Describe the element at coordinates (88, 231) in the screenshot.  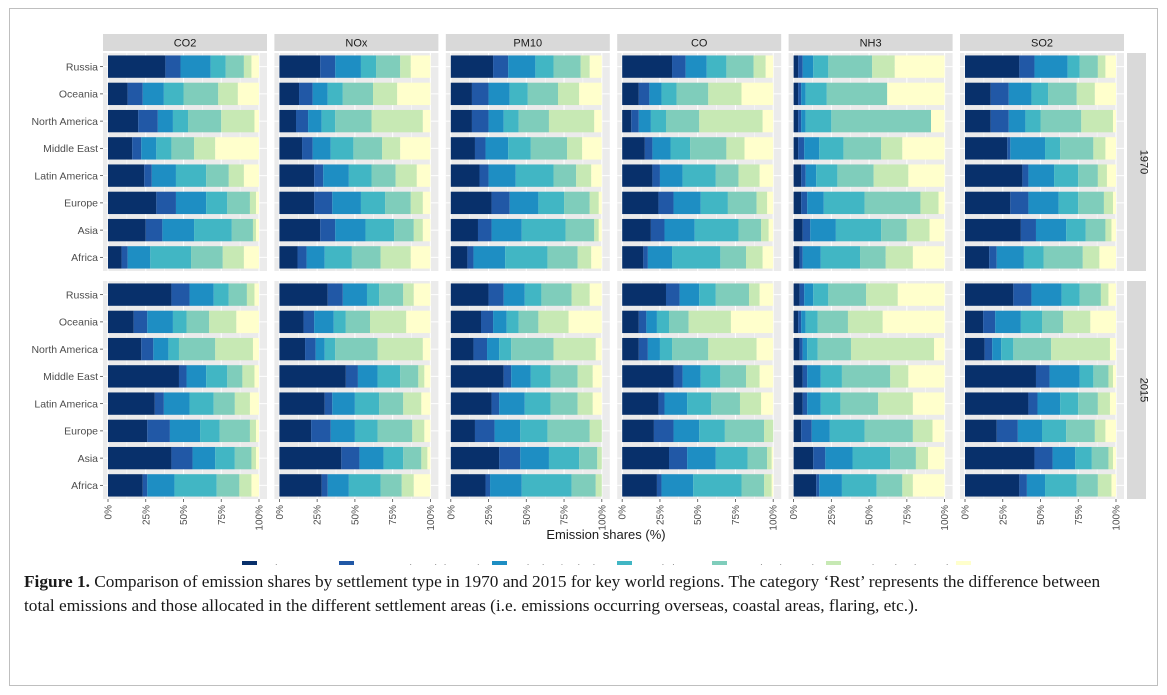
I see `y-tick-label: Asia` at that location.